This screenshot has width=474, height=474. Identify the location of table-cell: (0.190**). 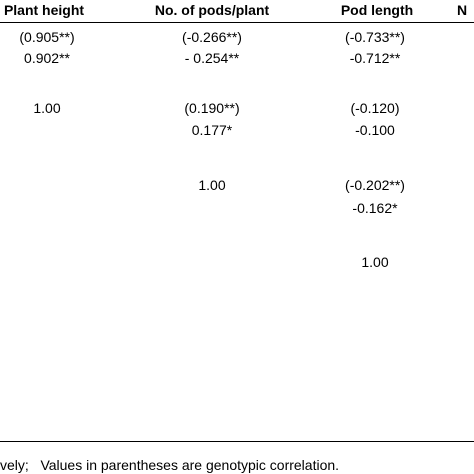
(212, 108).